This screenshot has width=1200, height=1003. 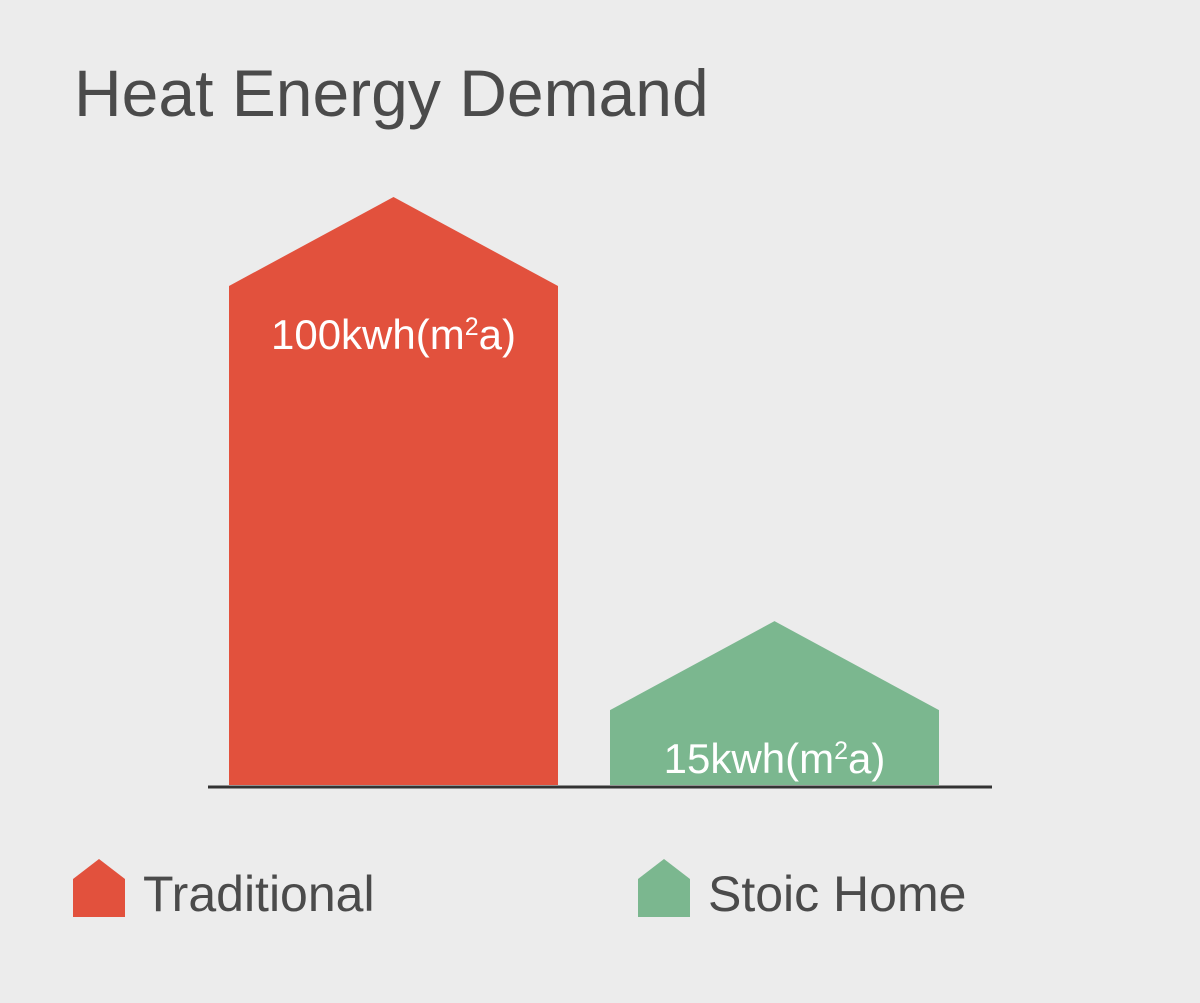 What do you see at coordinates (775, 758) in the screenshot?
I see `data-label-stoic-home: 15kwh(m2a)` at bounding box center [775, 758].